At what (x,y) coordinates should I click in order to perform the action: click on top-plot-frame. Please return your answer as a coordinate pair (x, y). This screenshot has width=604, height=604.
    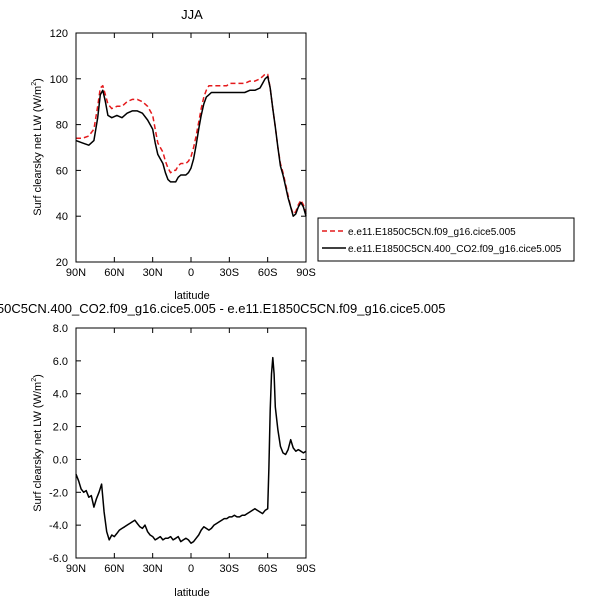
    Looking at the image, I should click on (191, 147).